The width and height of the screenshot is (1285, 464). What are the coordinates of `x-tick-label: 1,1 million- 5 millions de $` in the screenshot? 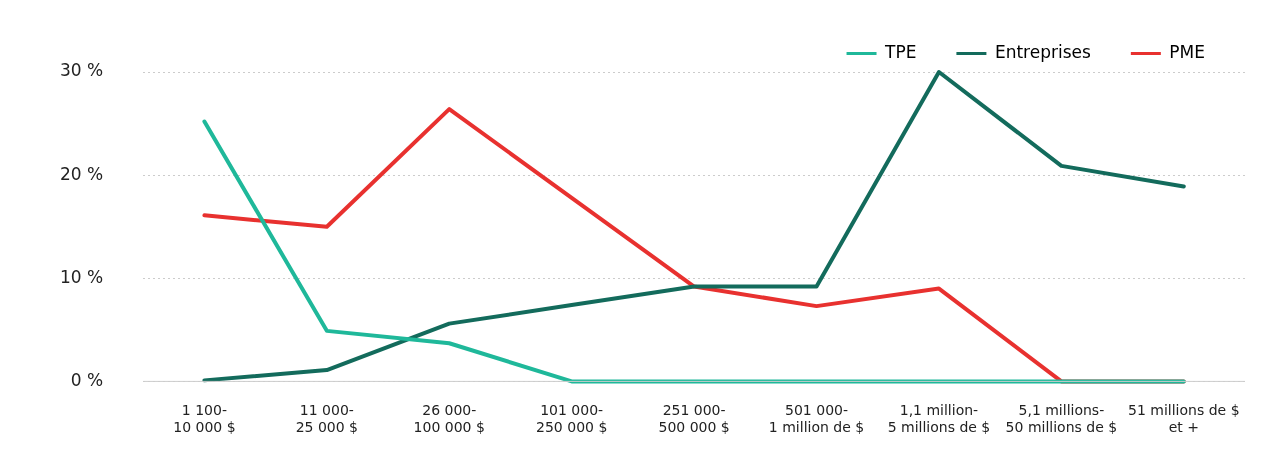 It's located at (939, 419).